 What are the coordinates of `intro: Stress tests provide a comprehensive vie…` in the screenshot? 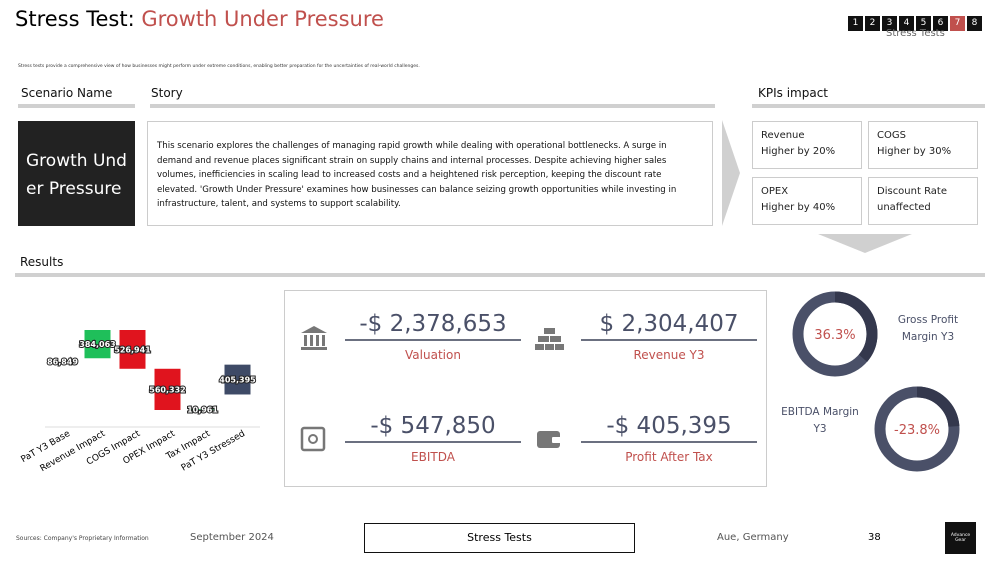 It's located at (219, 66).